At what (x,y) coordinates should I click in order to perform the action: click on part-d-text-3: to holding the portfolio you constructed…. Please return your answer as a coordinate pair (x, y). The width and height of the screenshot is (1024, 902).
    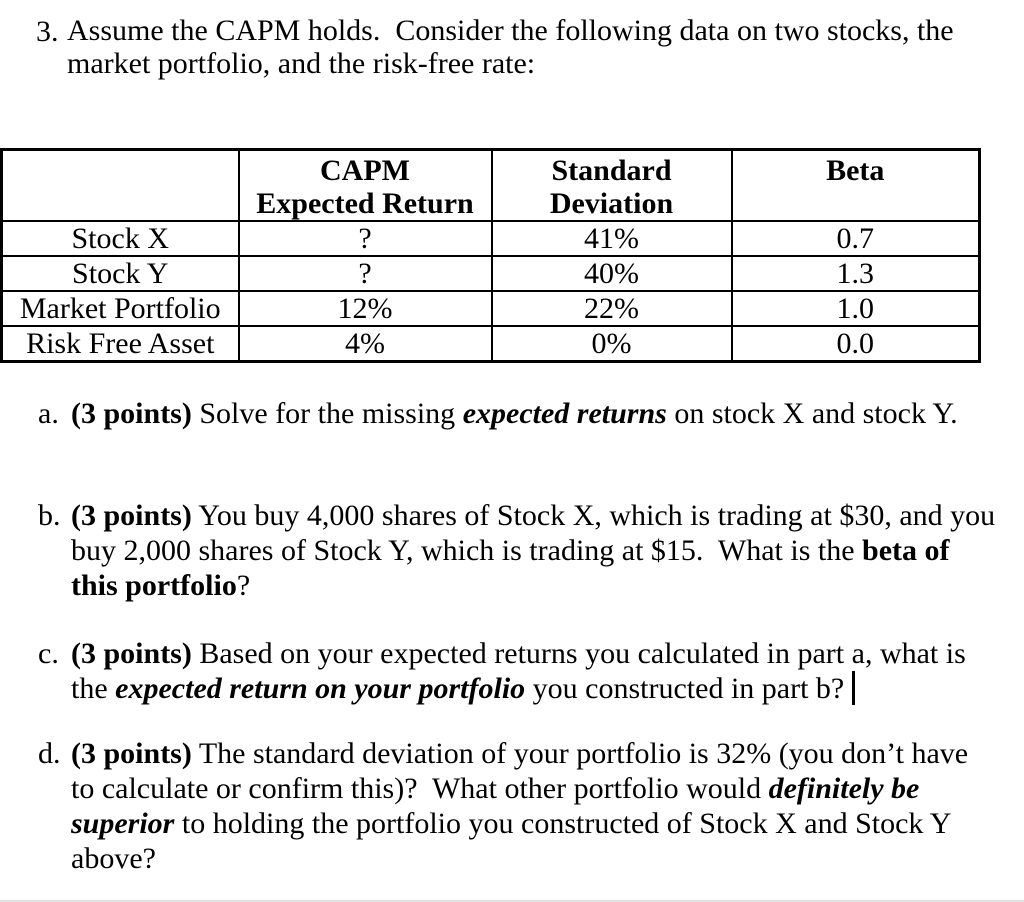
    Looking at the image, I should click on (563, 823).